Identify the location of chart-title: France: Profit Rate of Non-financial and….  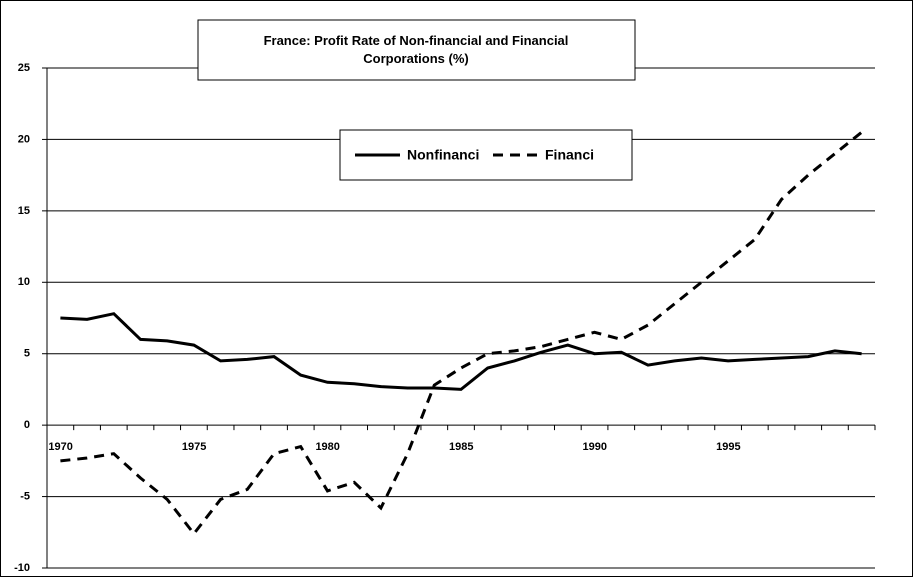
(416, 49).